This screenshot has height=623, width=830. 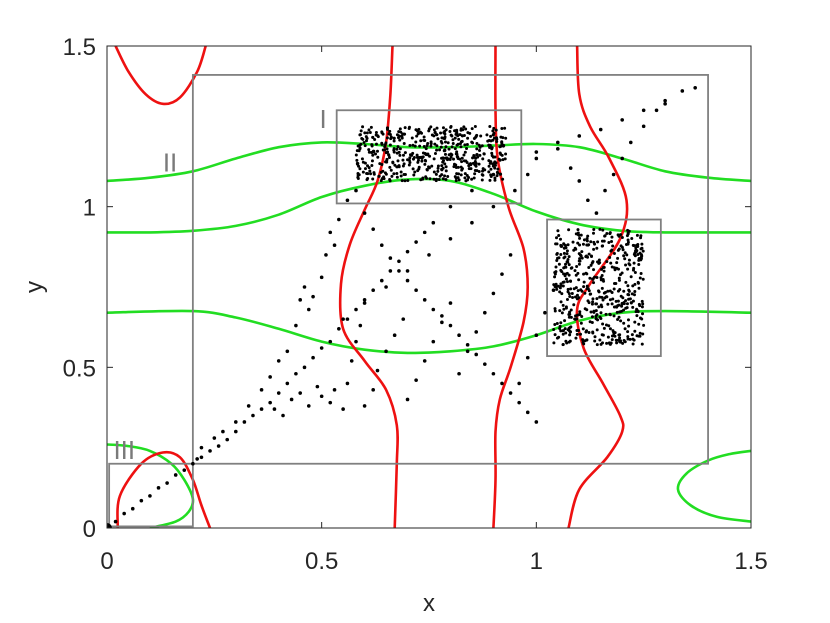 What do you see at coordinates (323, 119) in the screenshot?
I see `region-label-I: I` at bounding box center [323, 119].